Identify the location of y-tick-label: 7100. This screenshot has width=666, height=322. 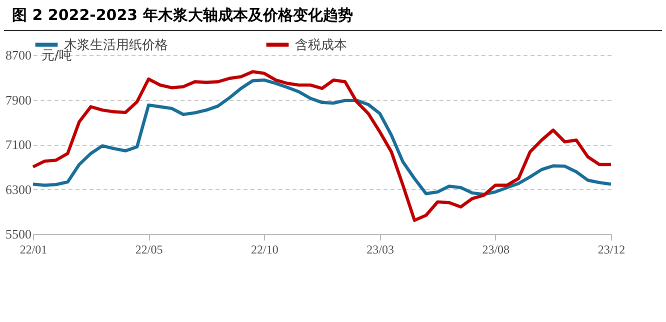
(19, 144).